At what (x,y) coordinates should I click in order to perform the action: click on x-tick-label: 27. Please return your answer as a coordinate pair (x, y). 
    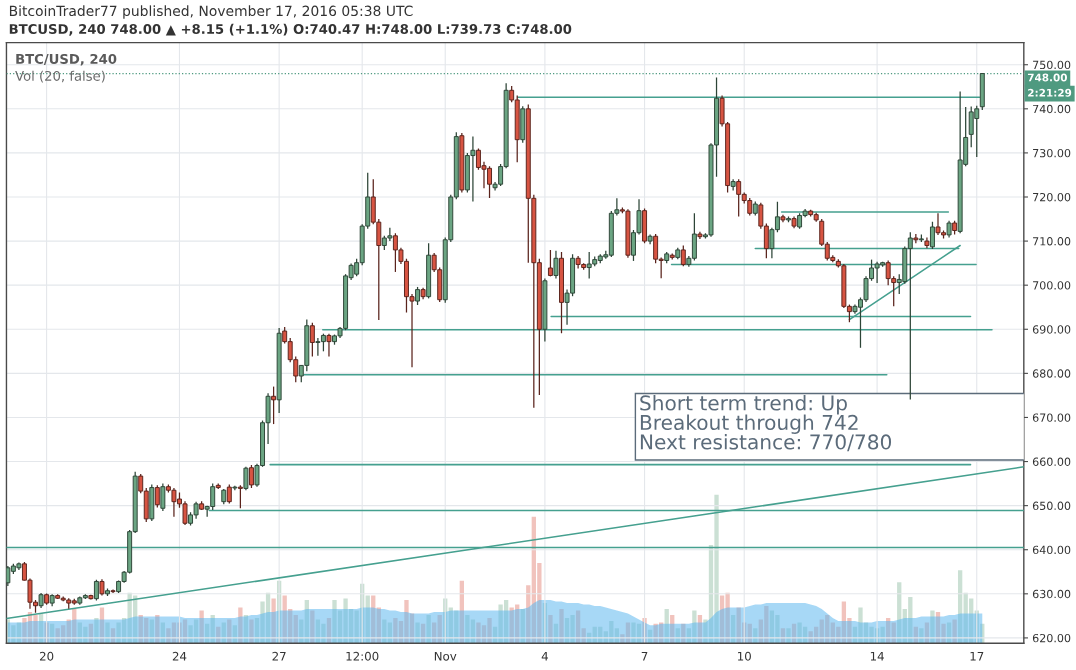
    Looking at the image, I should click on (279, 656).